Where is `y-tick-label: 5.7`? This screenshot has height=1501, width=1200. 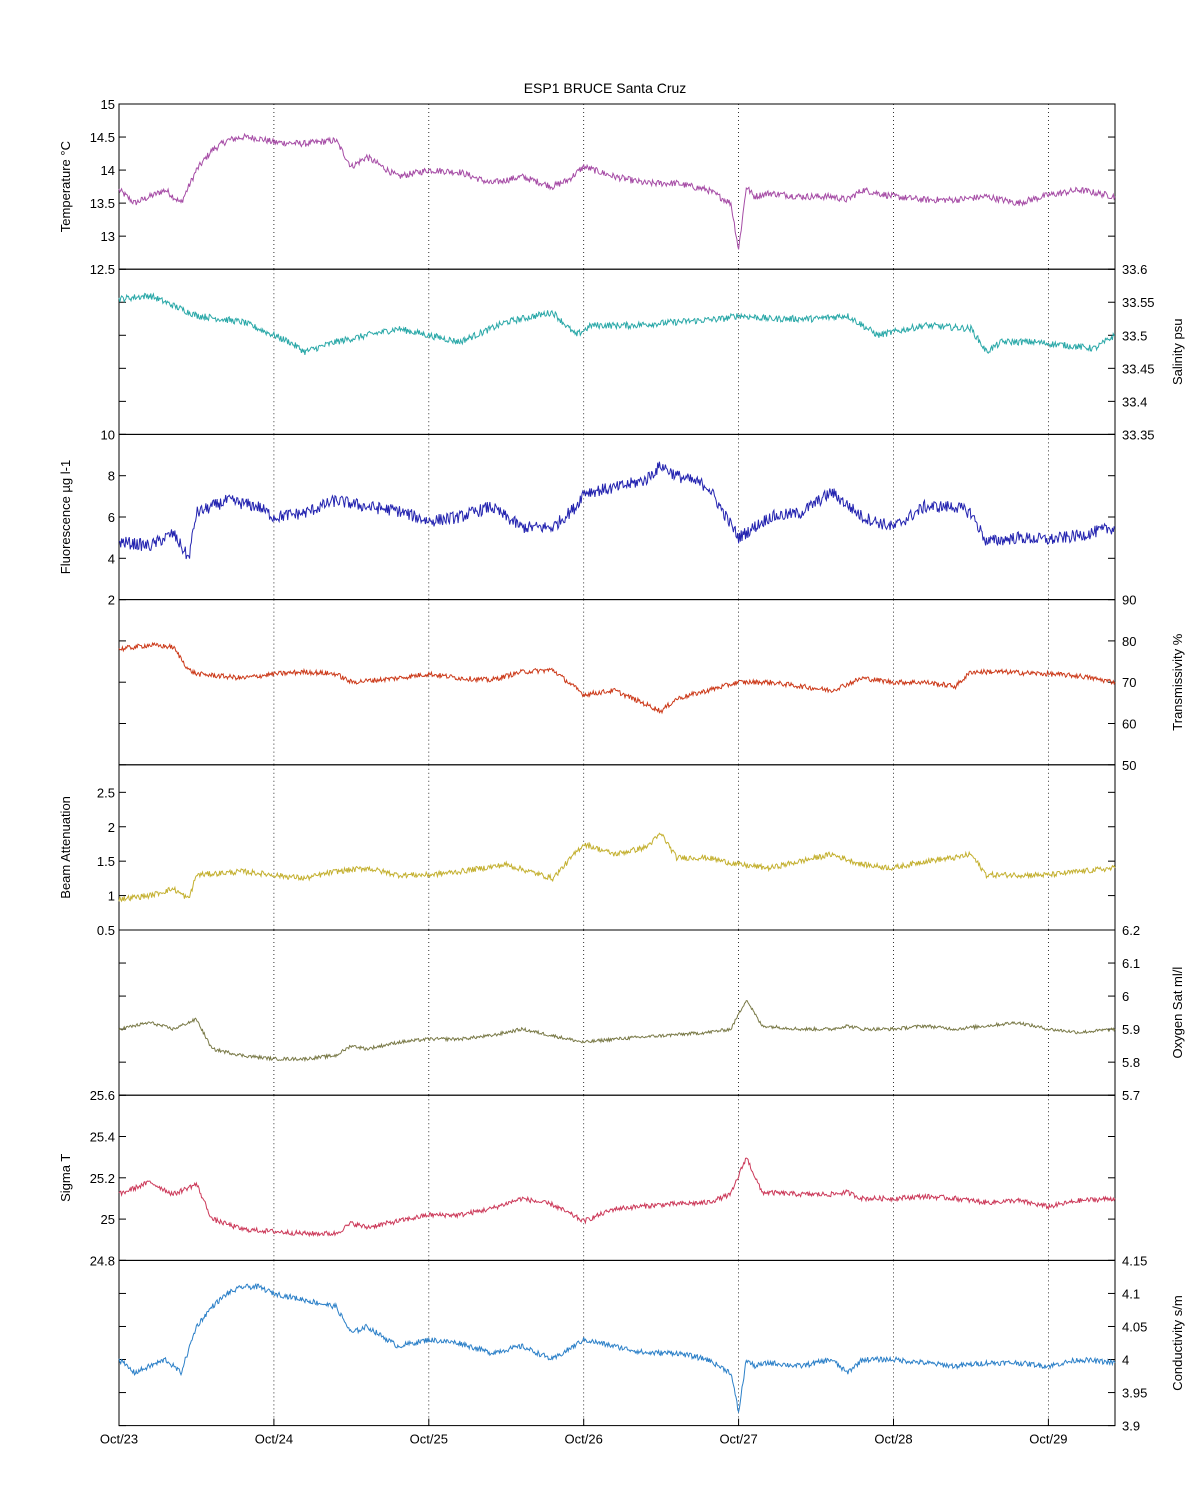
y-tick-label: 5.7 is located at coordinates (1131, 1095).